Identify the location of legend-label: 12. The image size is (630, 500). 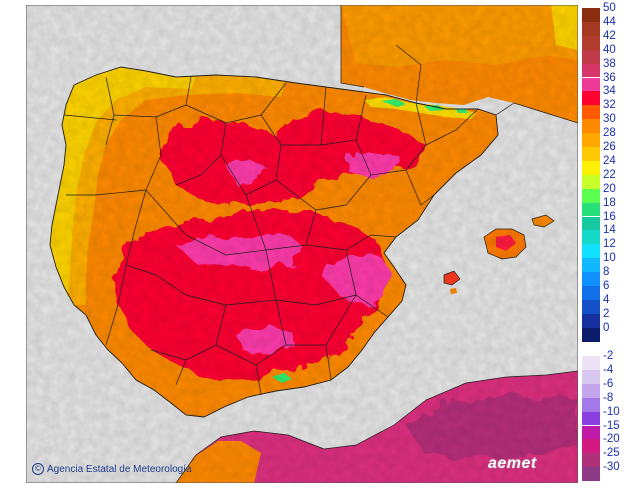
(609, 244).